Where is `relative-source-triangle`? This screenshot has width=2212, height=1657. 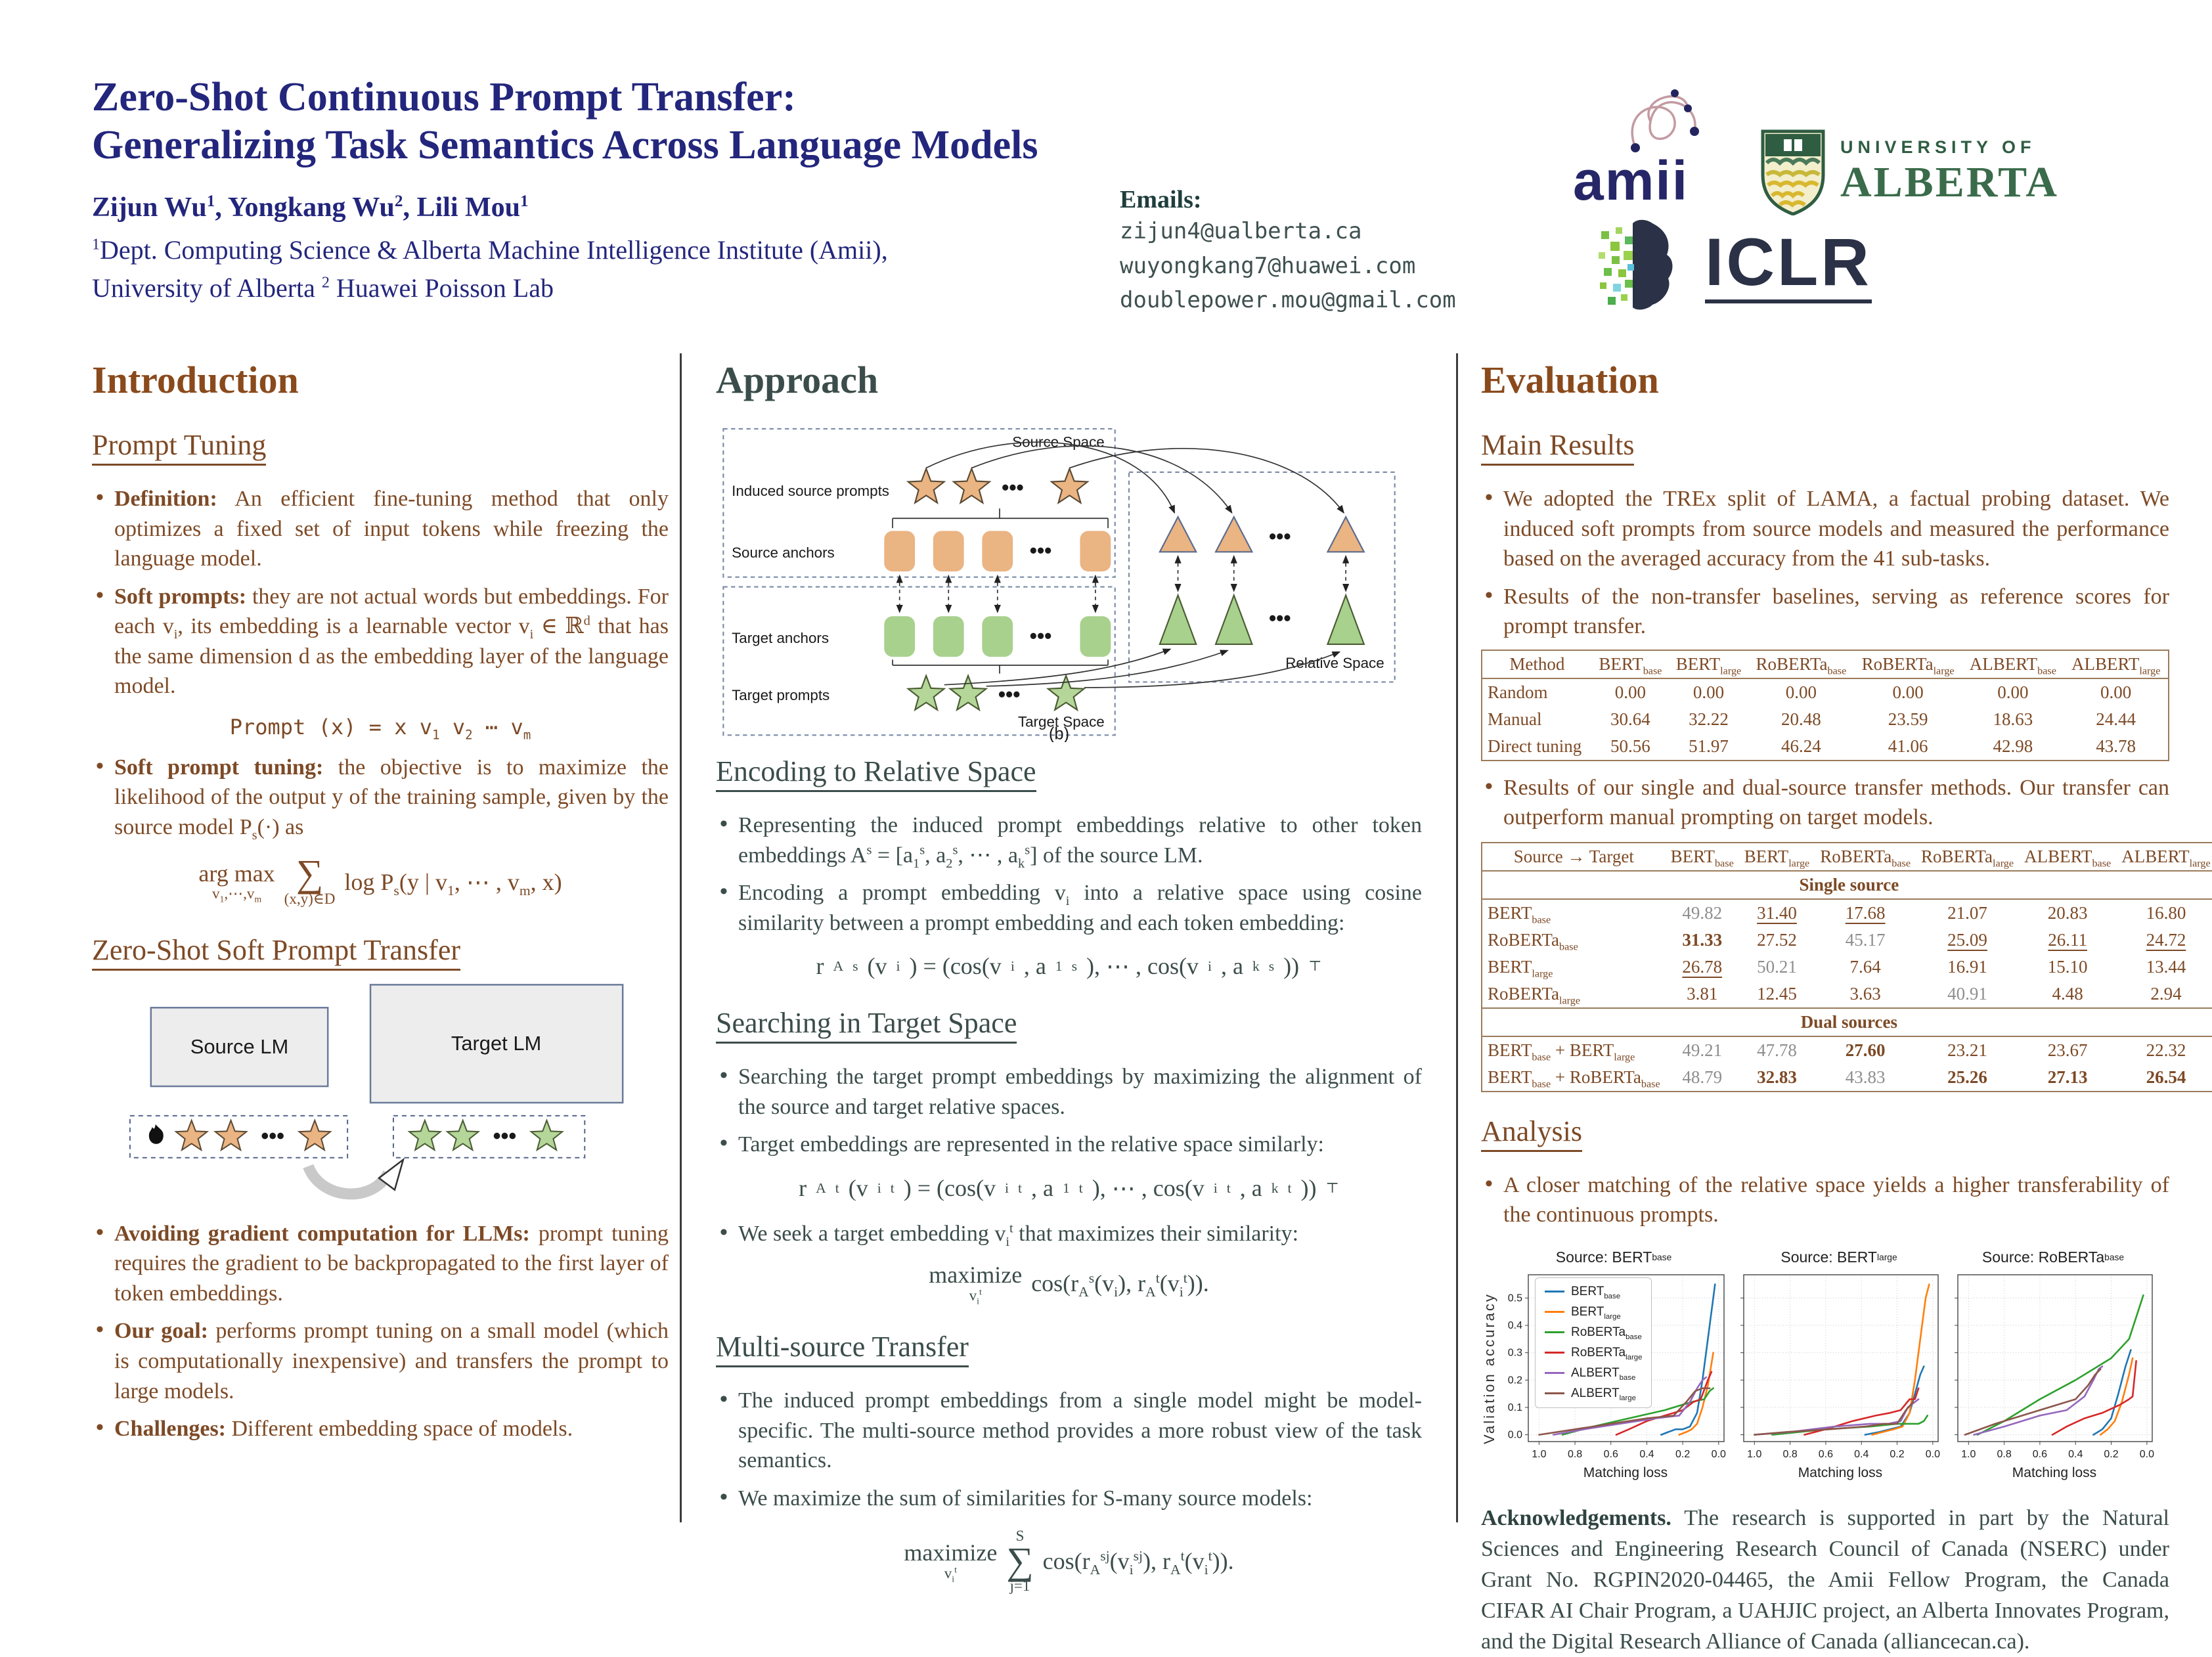 relative-source-triangle is located at coordinates (1178, 534).